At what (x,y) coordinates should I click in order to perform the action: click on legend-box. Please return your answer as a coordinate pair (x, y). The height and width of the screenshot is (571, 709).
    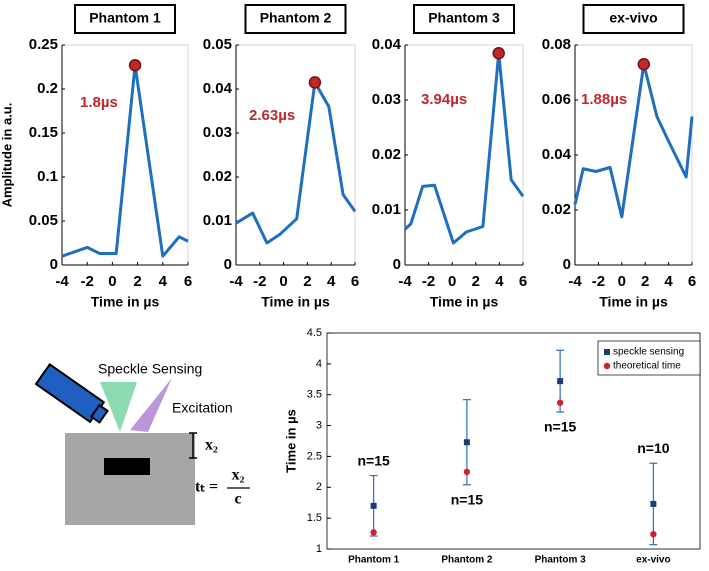
    Looking at the image, I should click on (649, 358).